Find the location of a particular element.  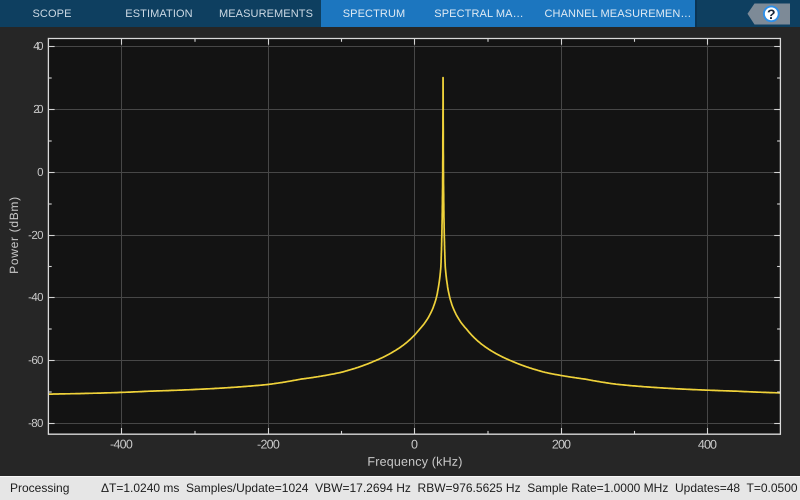

svg-text: Frequency (kHz) is located at coordinates (414, 462).